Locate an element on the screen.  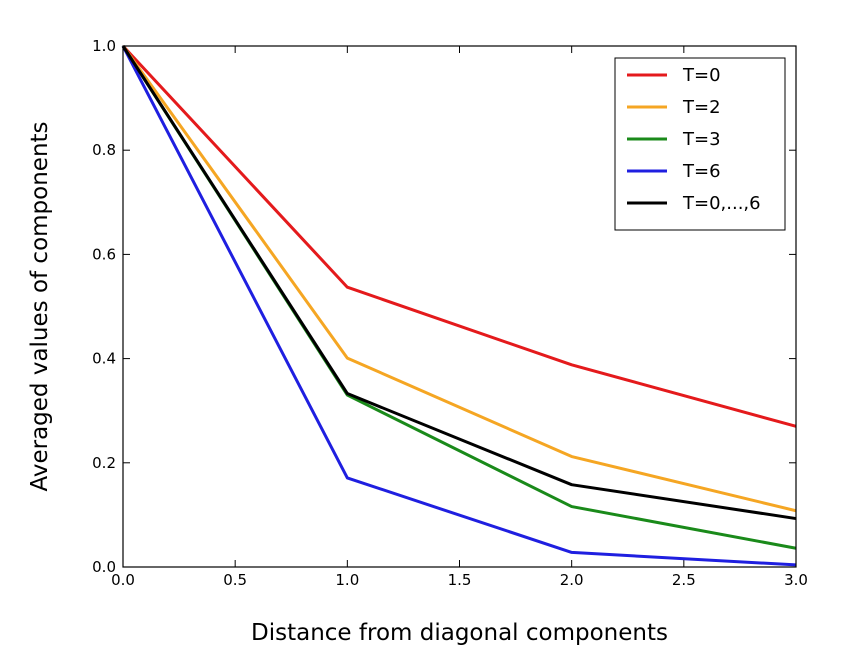
x-tick-label: 1.5 is located at coordinates (460, 580).